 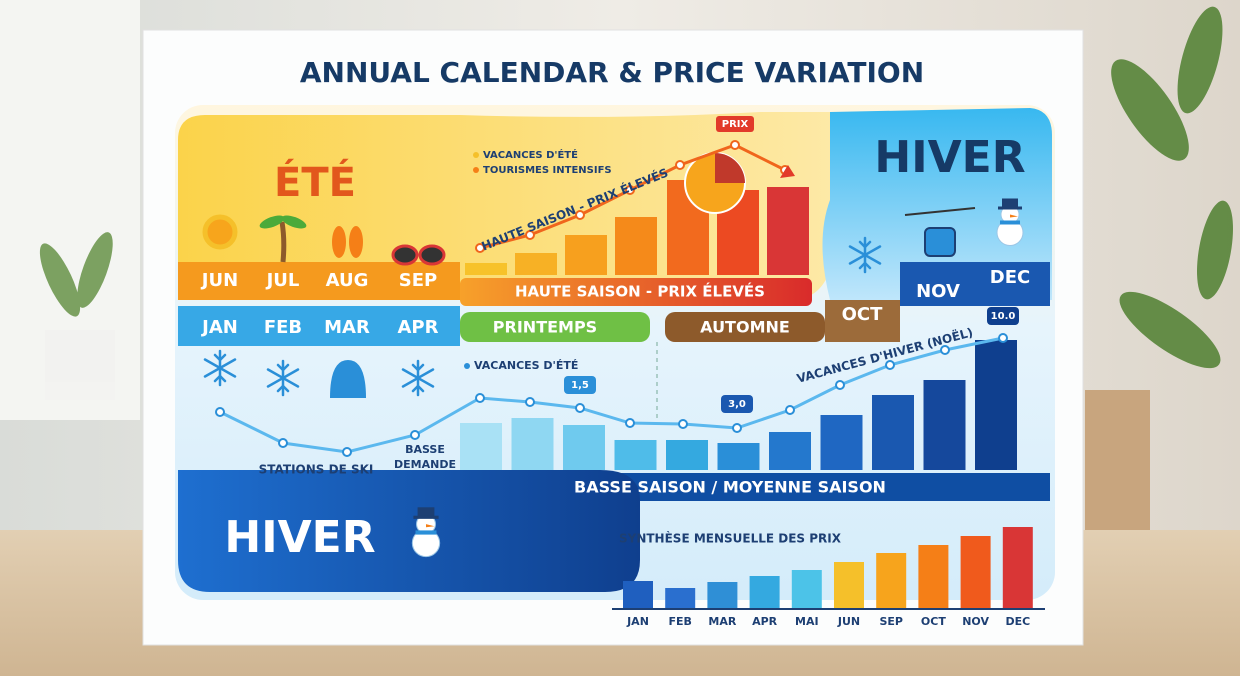 What do you see at coordinates (937, 204) in the screenshot?
I see `winter-zone` at bounding box center [937, 204].